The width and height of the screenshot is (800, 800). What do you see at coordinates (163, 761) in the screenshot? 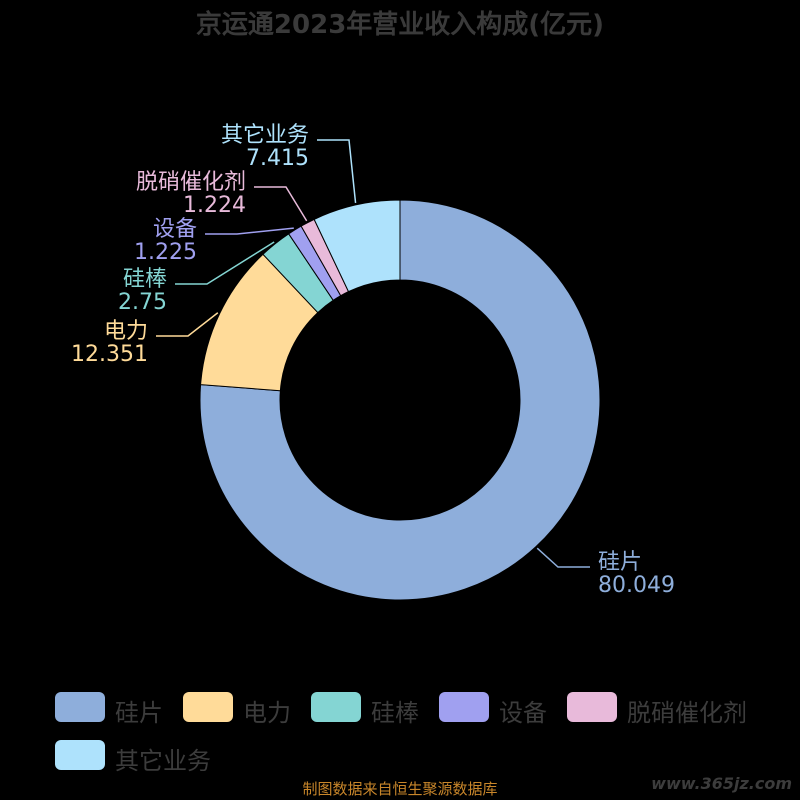
I see `legend-label-5: 其它业务` at bounding box center [163, 761].